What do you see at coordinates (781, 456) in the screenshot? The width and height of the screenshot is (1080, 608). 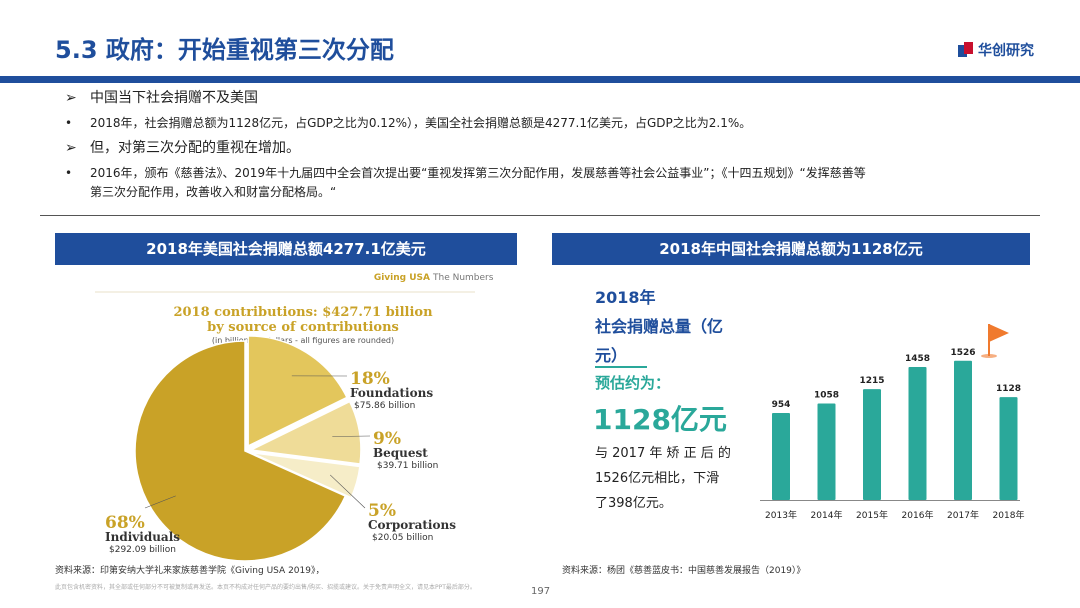 I see `bar-2013年` at bounding box center [781, 456].